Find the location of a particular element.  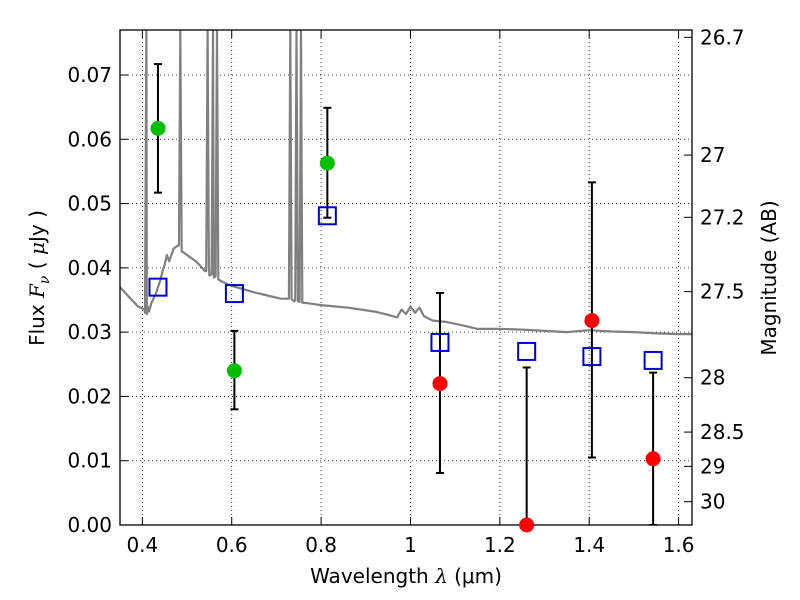

y-axis-title: Flux Fν ( μJy ) is located at coordinates (39, 278).